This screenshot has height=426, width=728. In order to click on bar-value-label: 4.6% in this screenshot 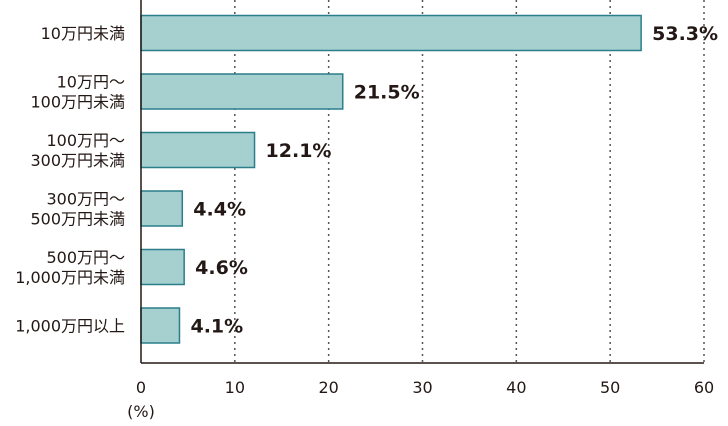, I will do `click(221, 268)`.